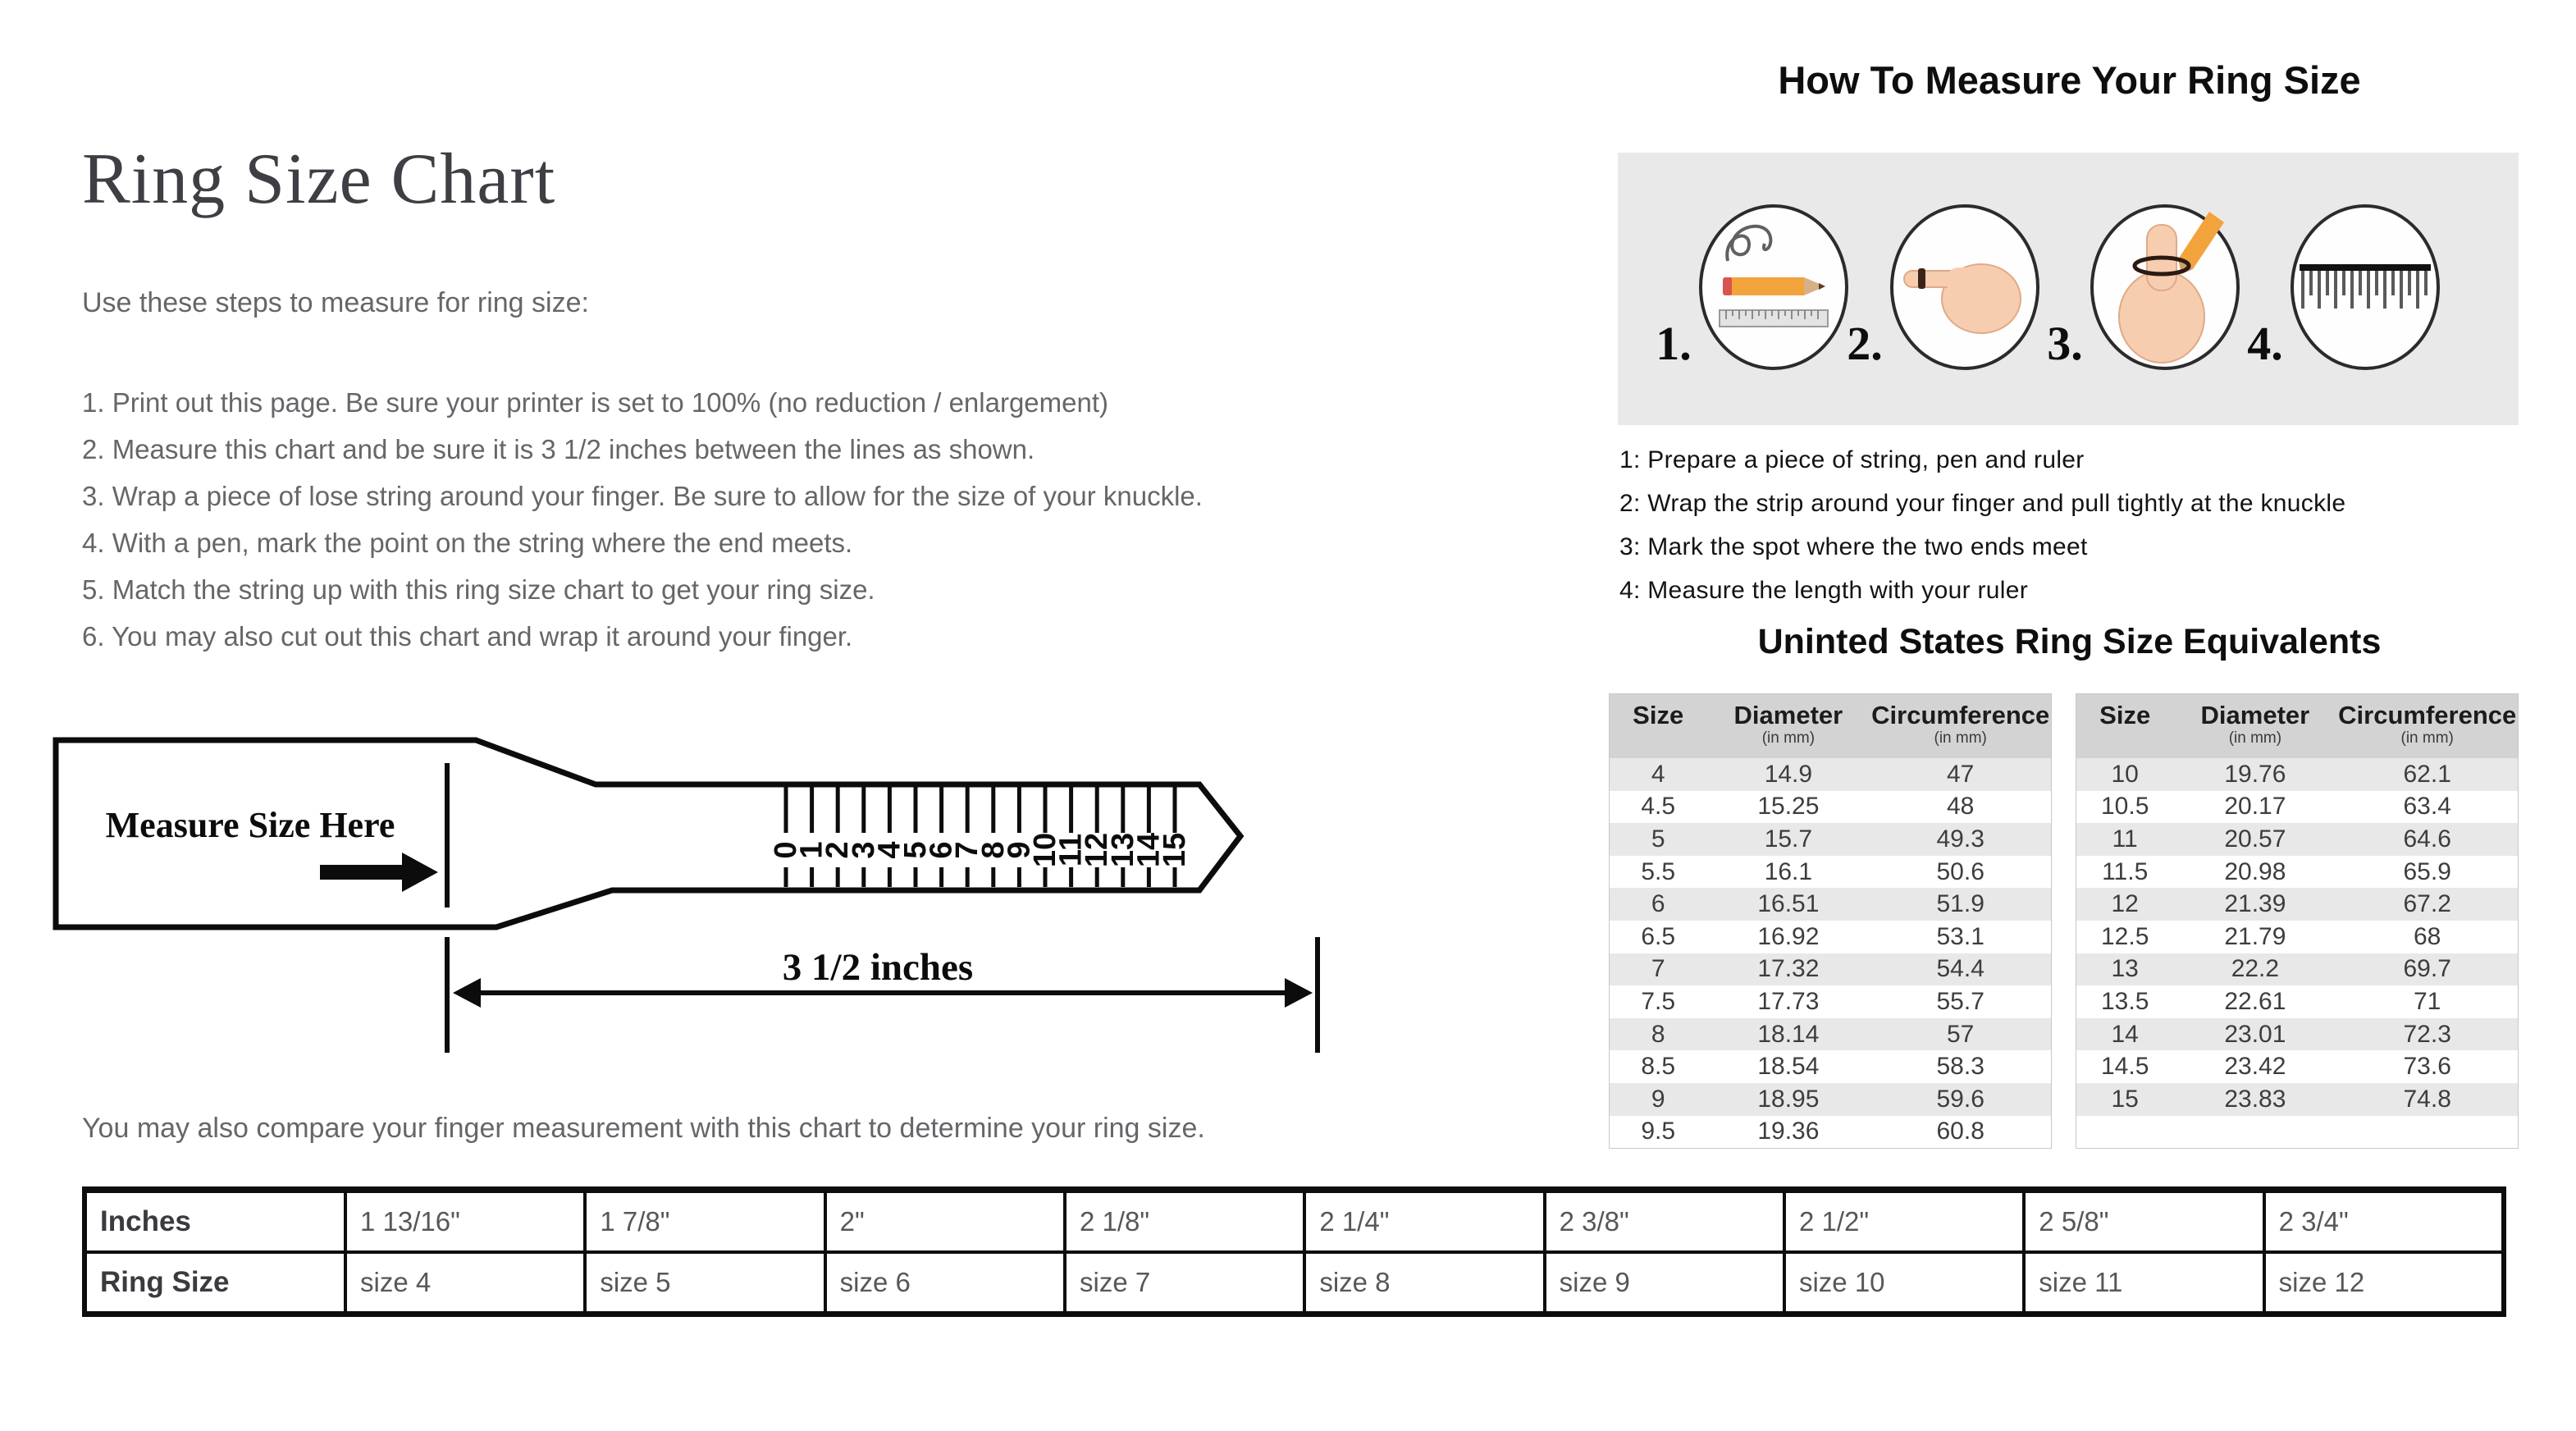  I want to click on size-cell: 9, so click(1658, 1099).